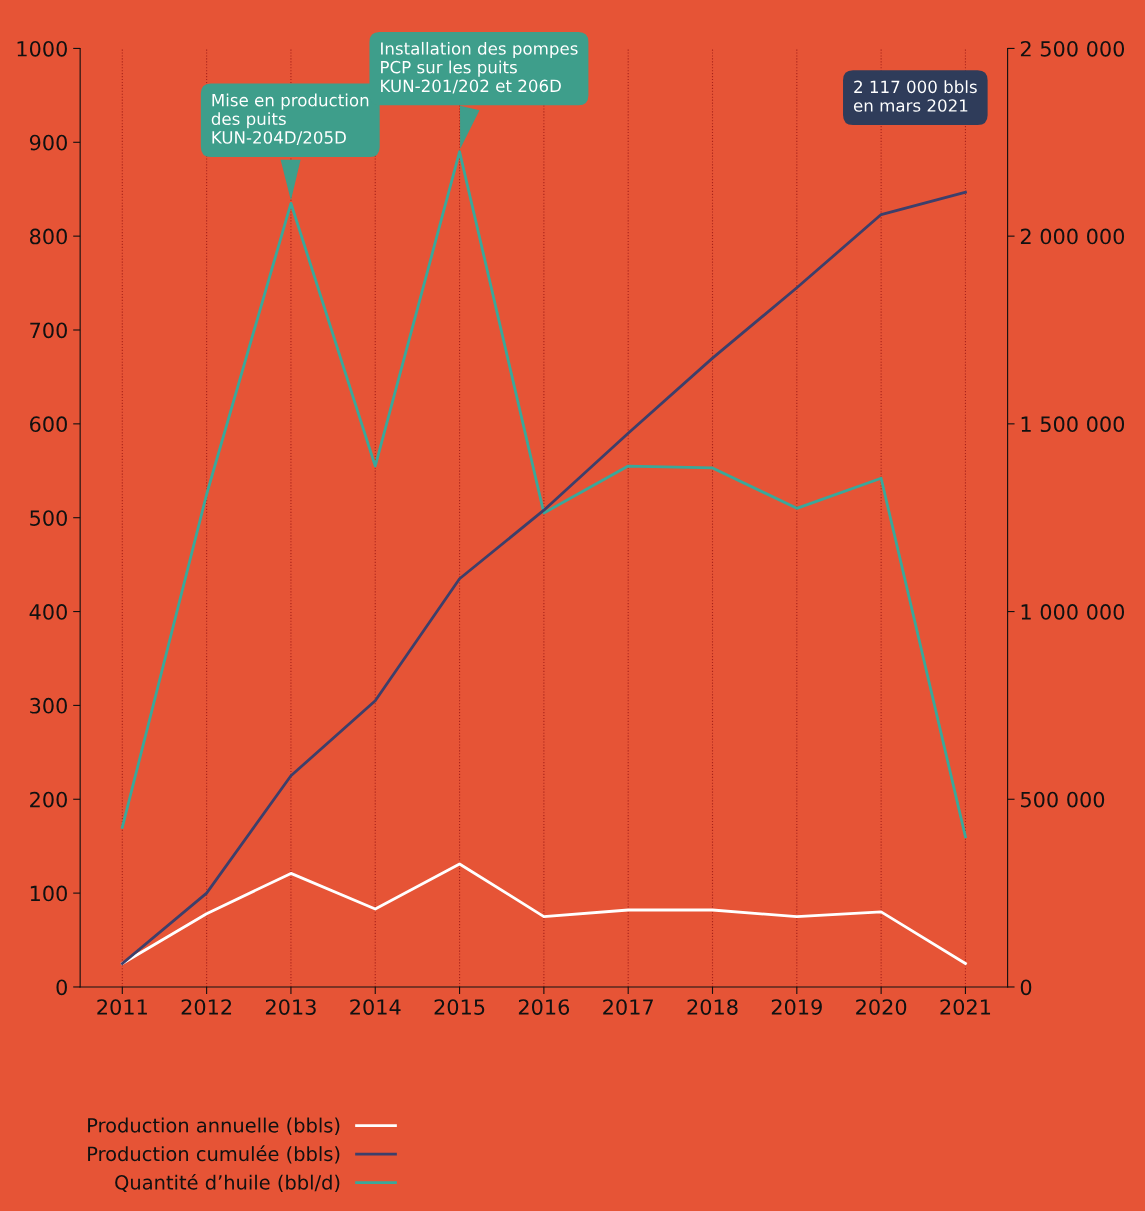 The image size is (1145, 1211). What do you see at coordinates (1072, 236) in the screenshot?
I see `y2-tick-label: 2 000 000` at bounding box center [1072, 236].